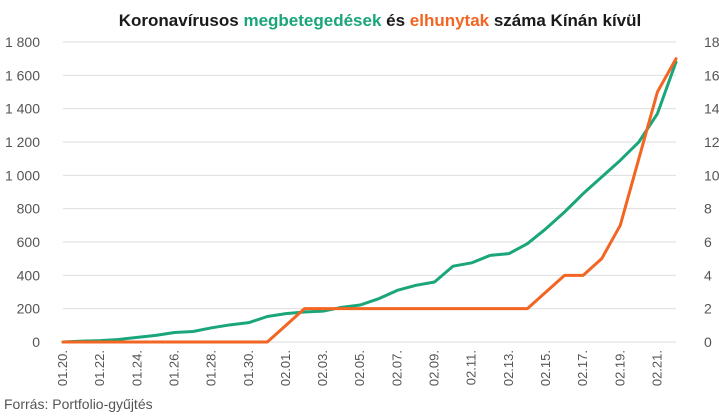 Image resolution: width=719 pixels, height=417 pixels. I want to click on left-tick-label: 0, so click(36, 342).